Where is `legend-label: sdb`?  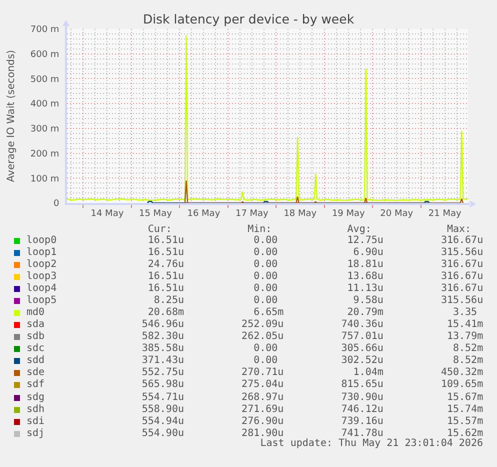
legend-label: sdb is located at coordinates (35, 337).